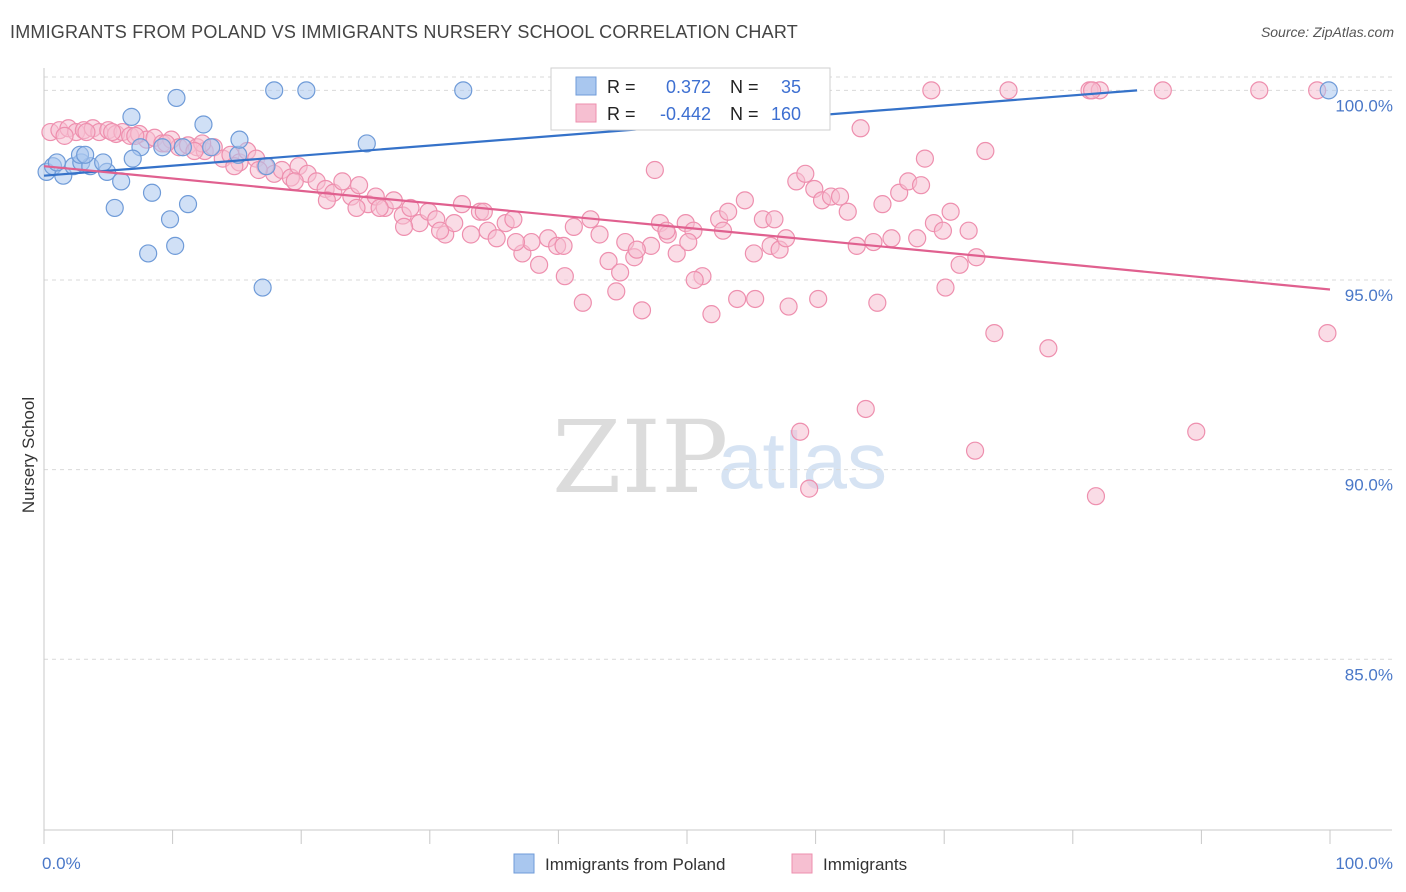 Image resolution: width=1406 pixels, height=892 pixels. I want to click on stats-r-label-pink: R =, so click(621, 114).